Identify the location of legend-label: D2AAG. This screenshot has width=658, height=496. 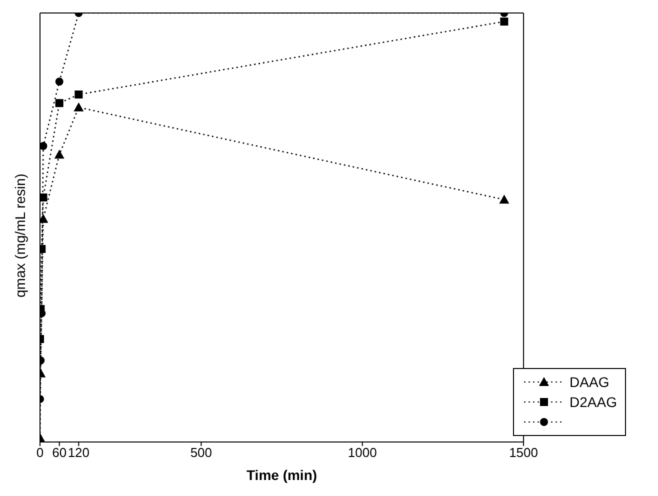
(593, 402).